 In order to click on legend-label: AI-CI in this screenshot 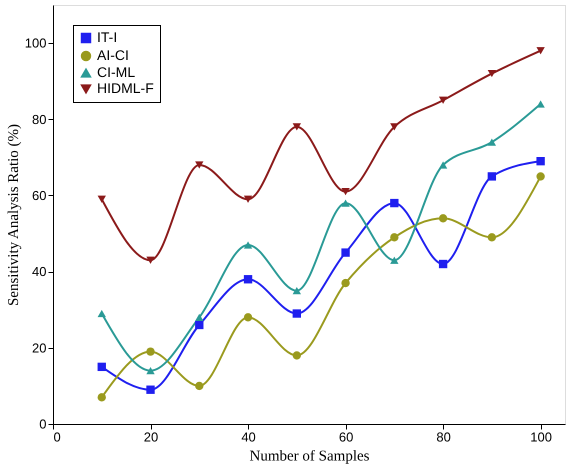, I will do `click(113, 55)`.